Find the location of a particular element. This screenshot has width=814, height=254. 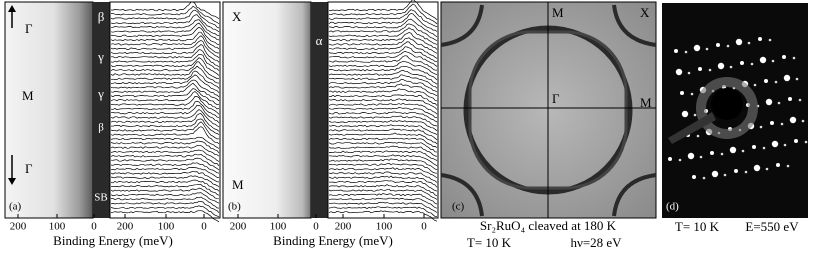

caption: E=550 eV is located at coordinates (772, 226).